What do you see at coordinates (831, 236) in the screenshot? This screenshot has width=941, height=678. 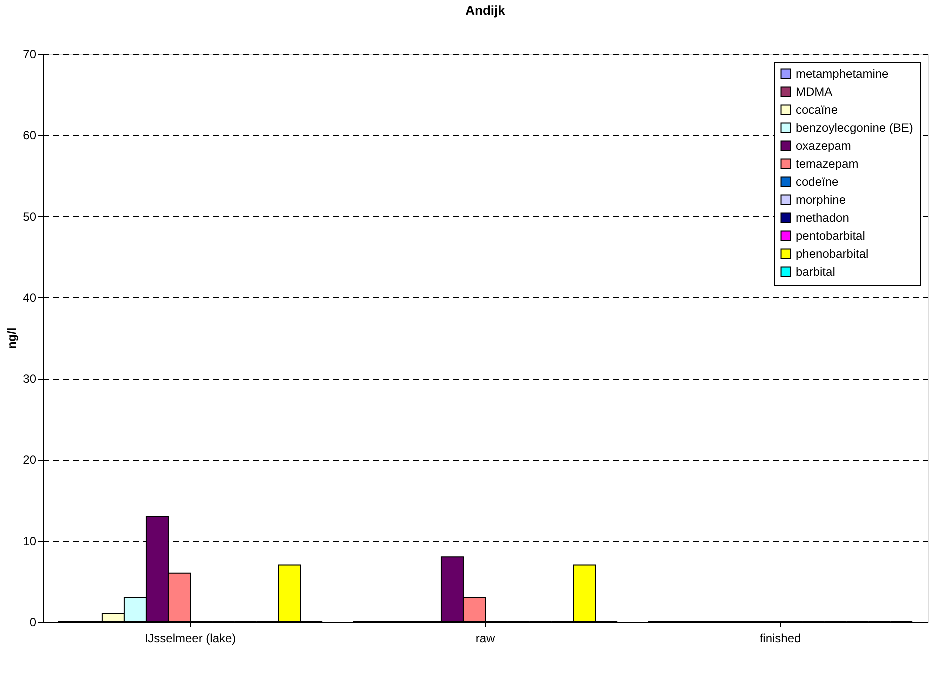 I see `legend-label: pentobarbital` at bounding box center [831, 236].